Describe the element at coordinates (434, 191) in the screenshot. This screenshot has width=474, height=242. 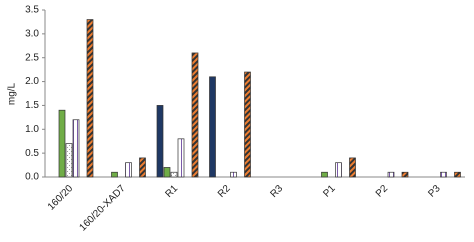
I see `x-tick-label: P3` at that location.